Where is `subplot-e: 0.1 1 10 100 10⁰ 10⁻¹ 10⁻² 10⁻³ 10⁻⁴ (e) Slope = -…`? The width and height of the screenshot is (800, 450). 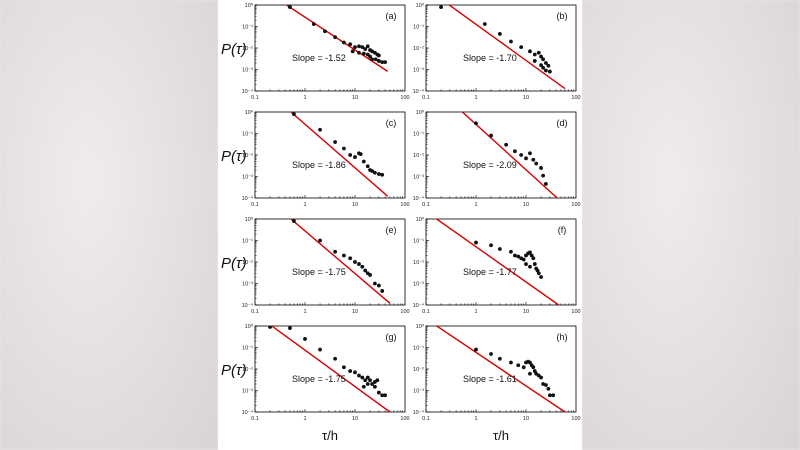 subplot-e: 0.1 1 10 100 10⁰ 10⁻¹ 10⁻² 10⁻³ 10⁻⁴ (e) Slope = -… is located at coordinates (315, 265).